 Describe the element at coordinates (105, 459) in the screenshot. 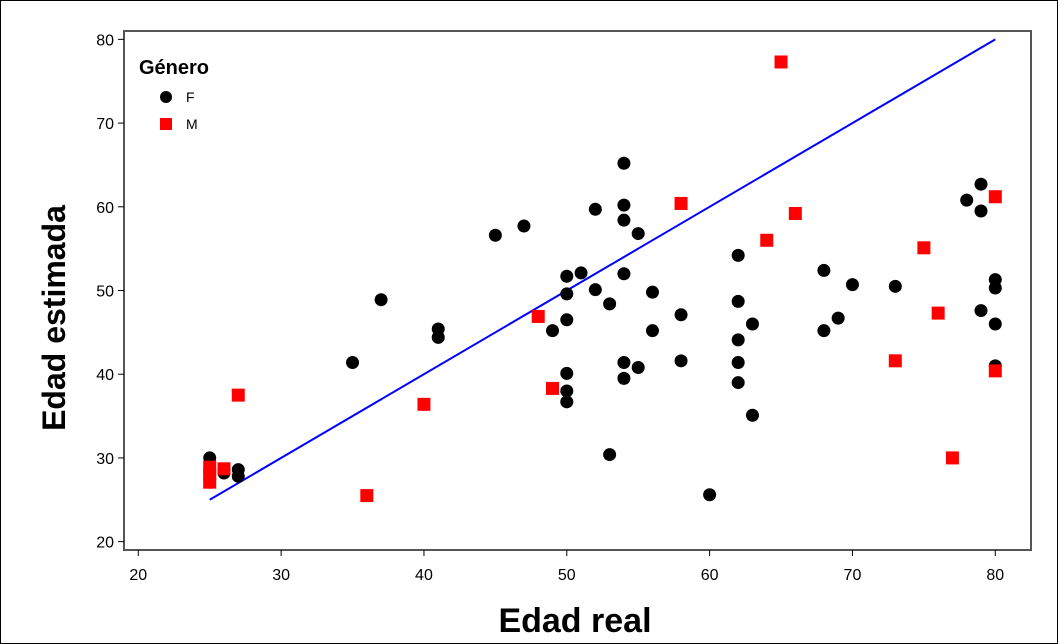

I see `y-tick-label: 30` at that location.